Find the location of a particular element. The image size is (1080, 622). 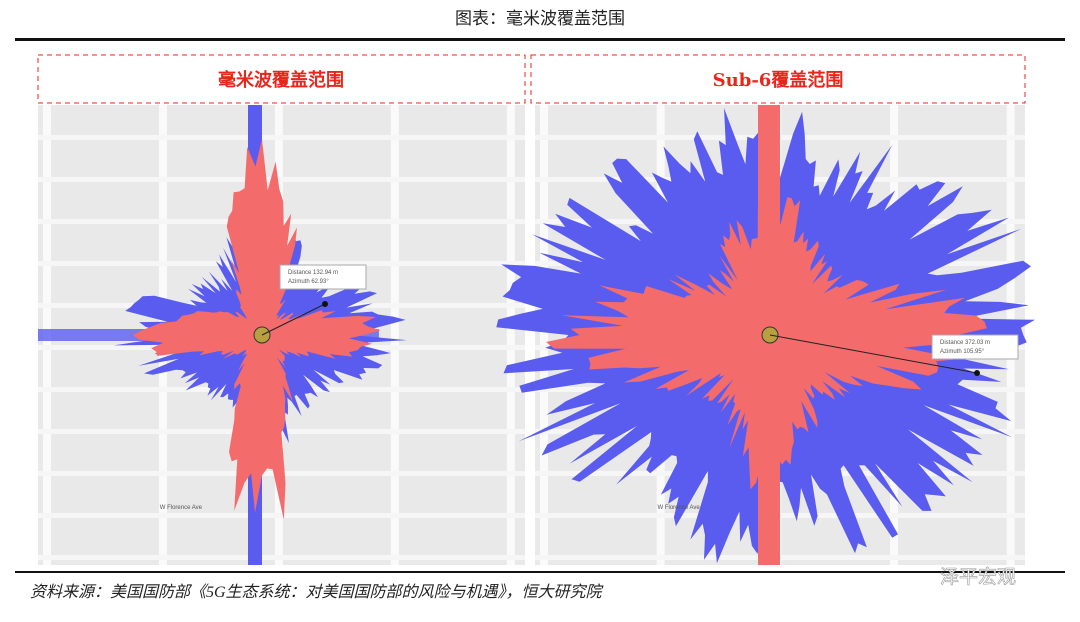

info-text: Distance 372.03 m is located at coordinates (965, 343).